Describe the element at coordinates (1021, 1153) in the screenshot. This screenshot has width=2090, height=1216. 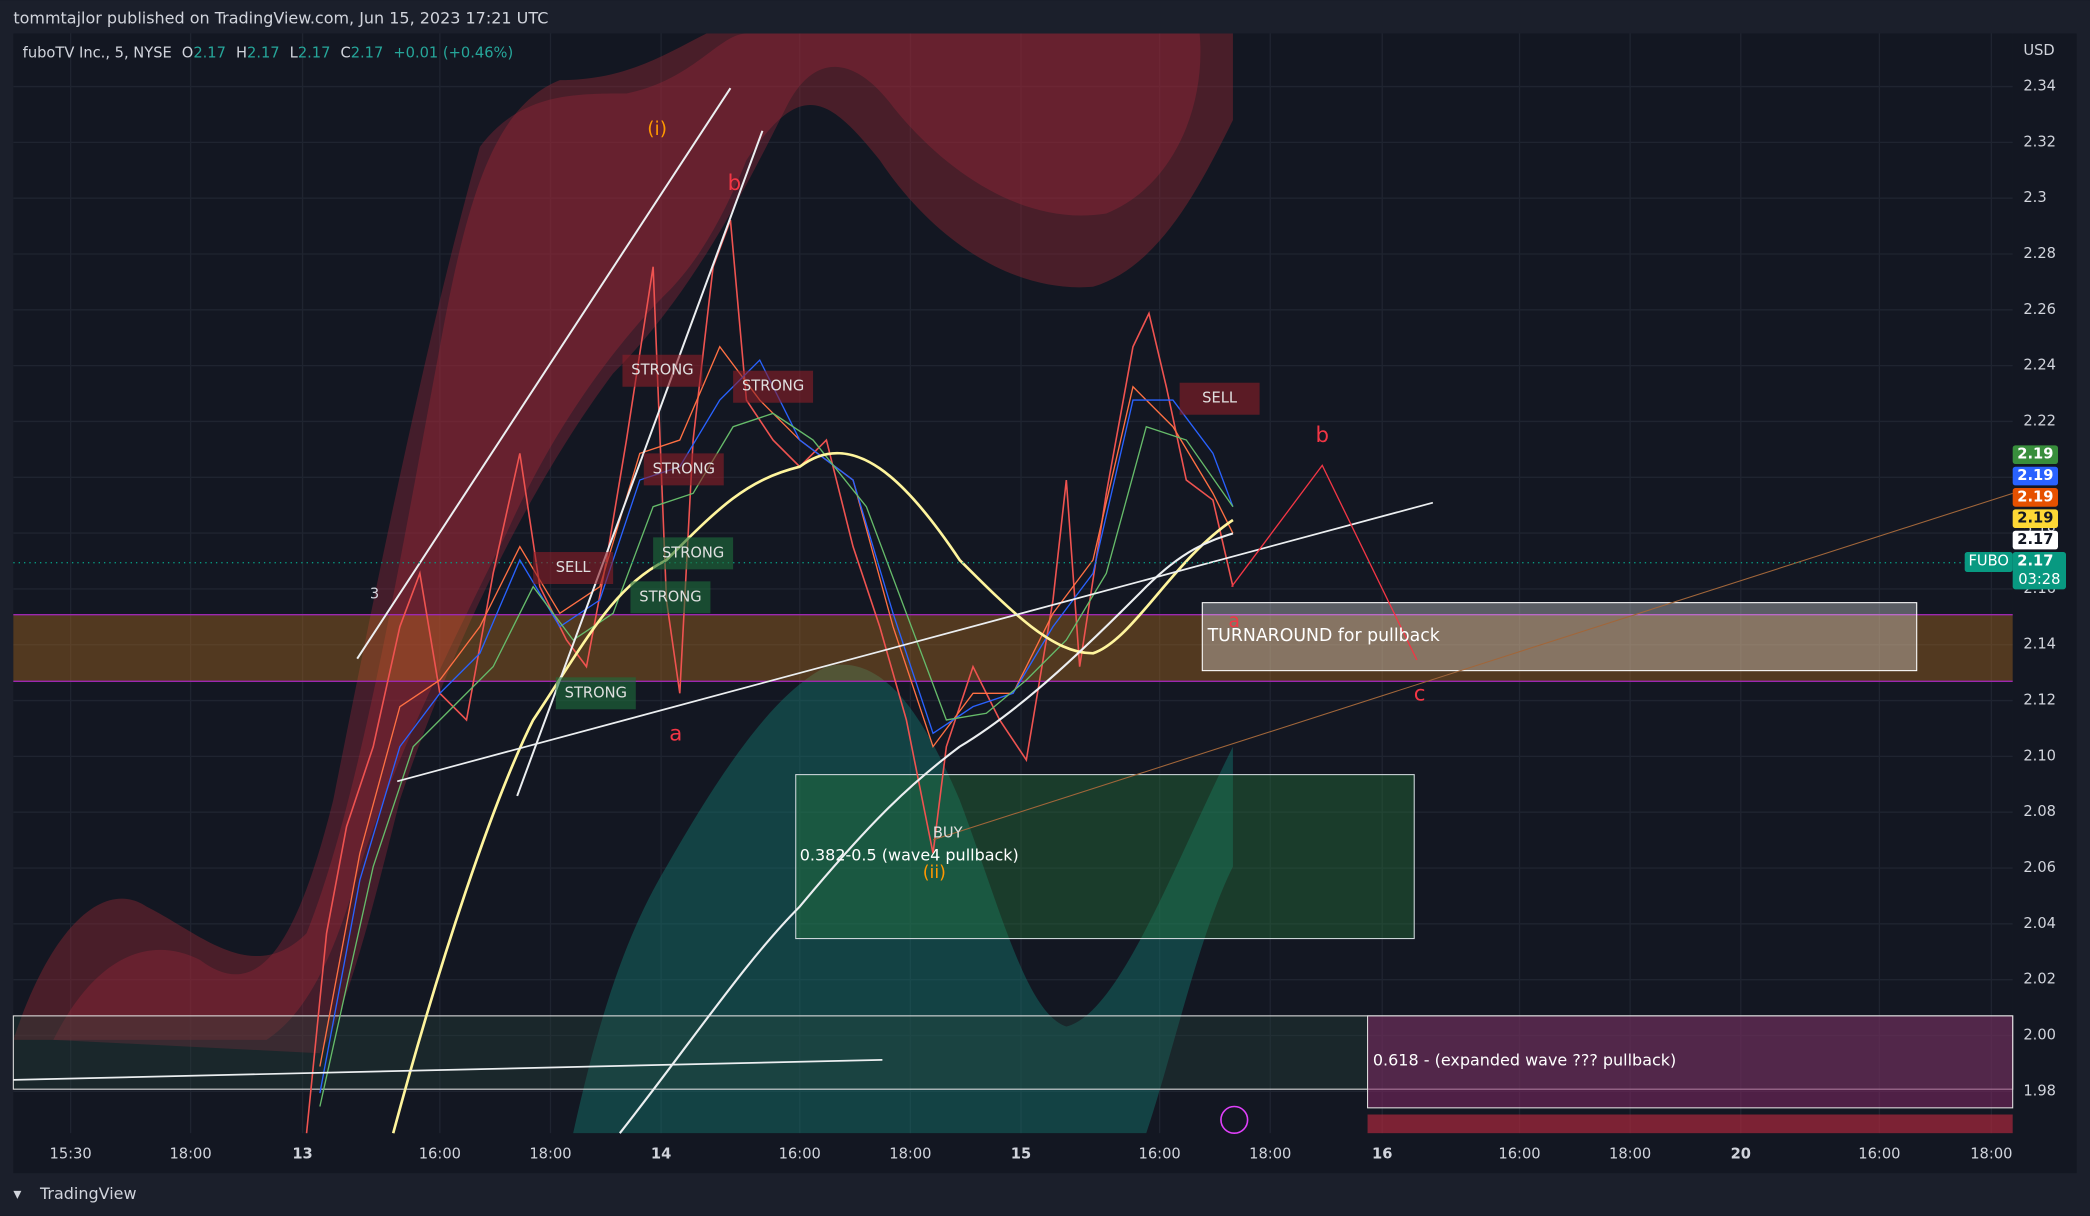
I see `time-label: 15` at that location.